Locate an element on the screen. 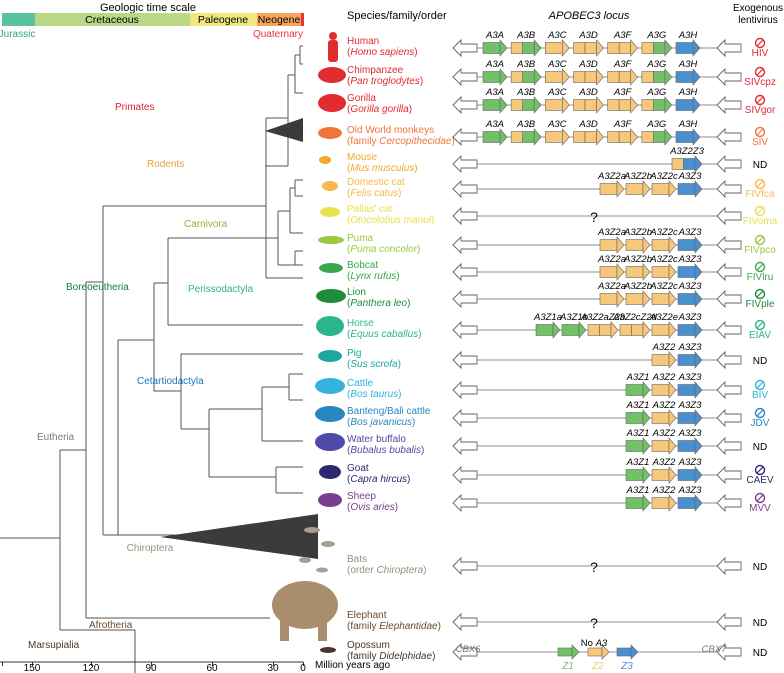 The width and height of the screenshot is (784, 673). gene-label: A3Z2Z3 is located at coordinates (687, 151).